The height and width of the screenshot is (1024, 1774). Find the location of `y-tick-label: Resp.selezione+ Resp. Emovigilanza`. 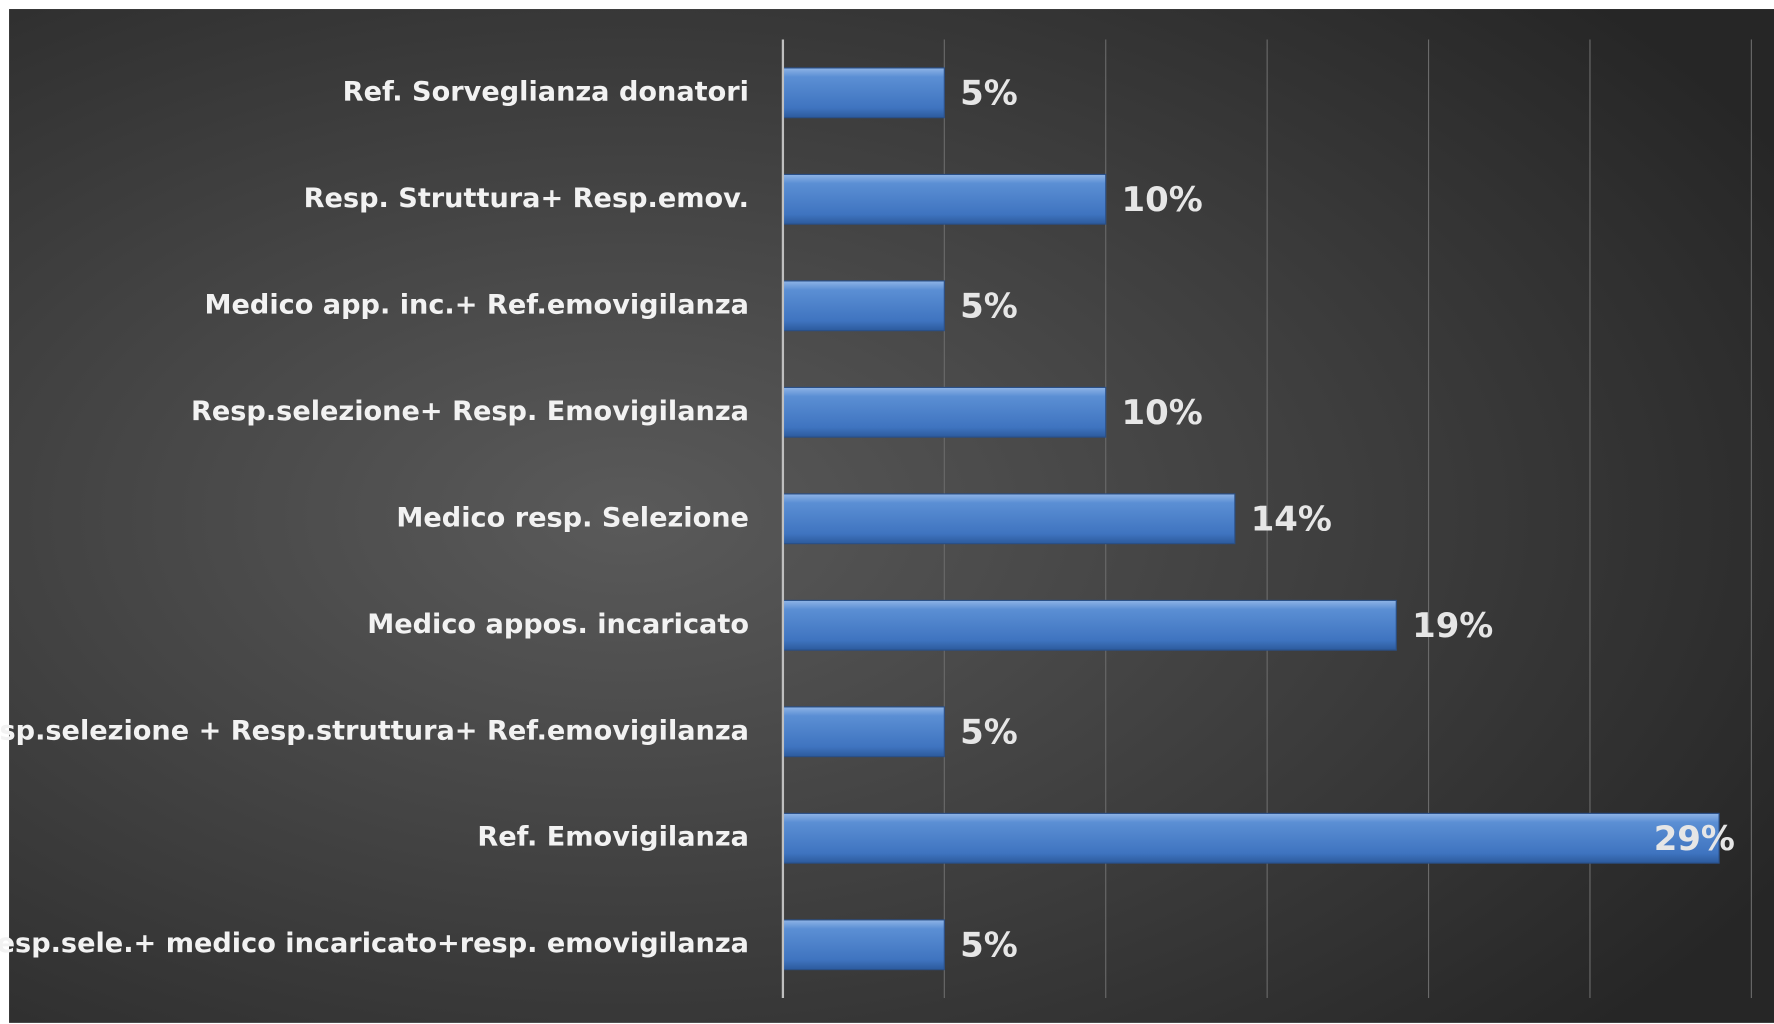

y-tick-label: Resp.selezione+ Resp. Emovigilanza is located at coordinates (470, 411).